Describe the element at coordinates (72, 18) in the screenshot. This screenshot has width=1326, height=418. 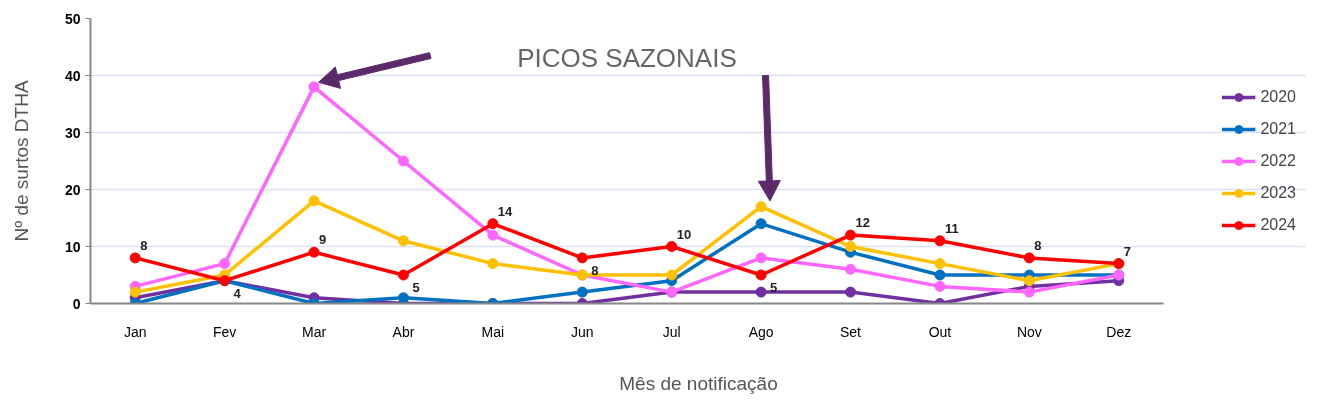
I see `y-tick-label: 50` at that location.